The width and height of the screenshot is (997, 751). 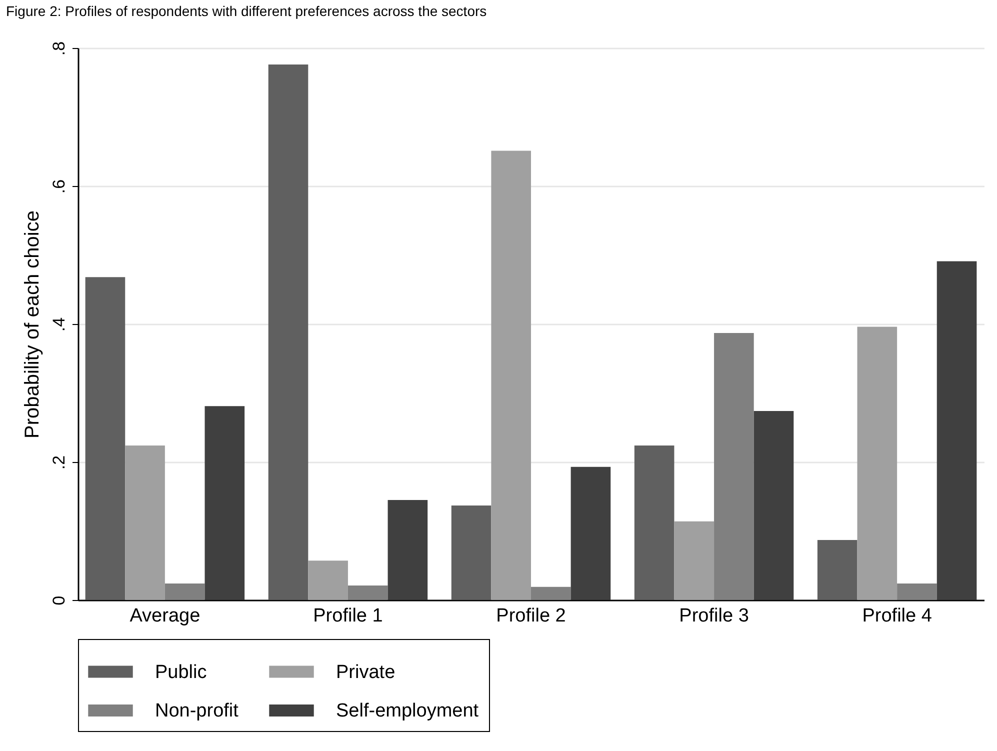 What do you see at coordinates (33, 324) in the screenshot?
I see `y-axis-title: Probability of each choice` at bounding box center [33, 324].